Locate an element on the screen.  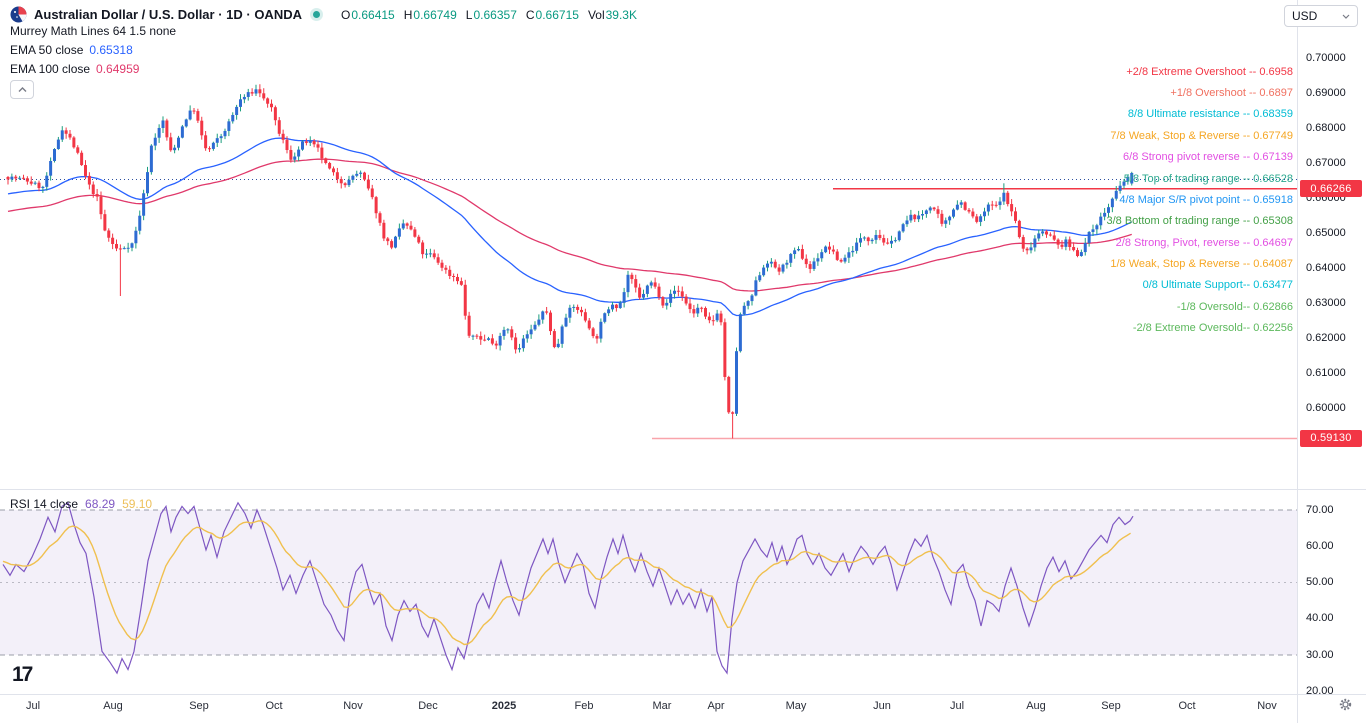
murrey-label-9: 2/8 Strong, Pivot, reverse -- 0.64697 is located at coordinates (1204, 242).